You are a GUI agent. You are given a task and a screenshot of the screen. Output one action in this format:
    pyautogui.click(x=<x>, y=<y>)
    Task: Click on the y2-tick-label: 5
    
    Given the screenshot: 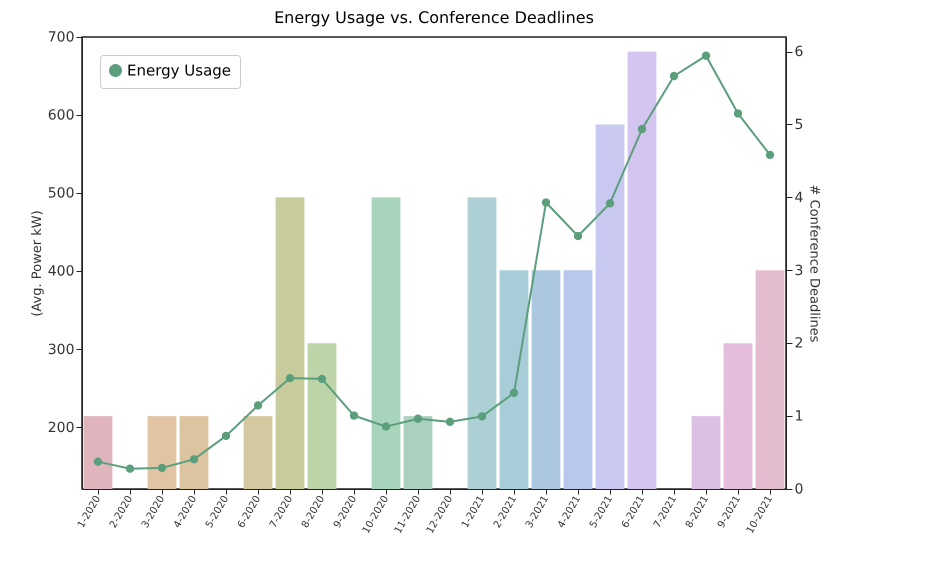 What is the action you would take?
    pyautogui.click(x=799, y=124)
    